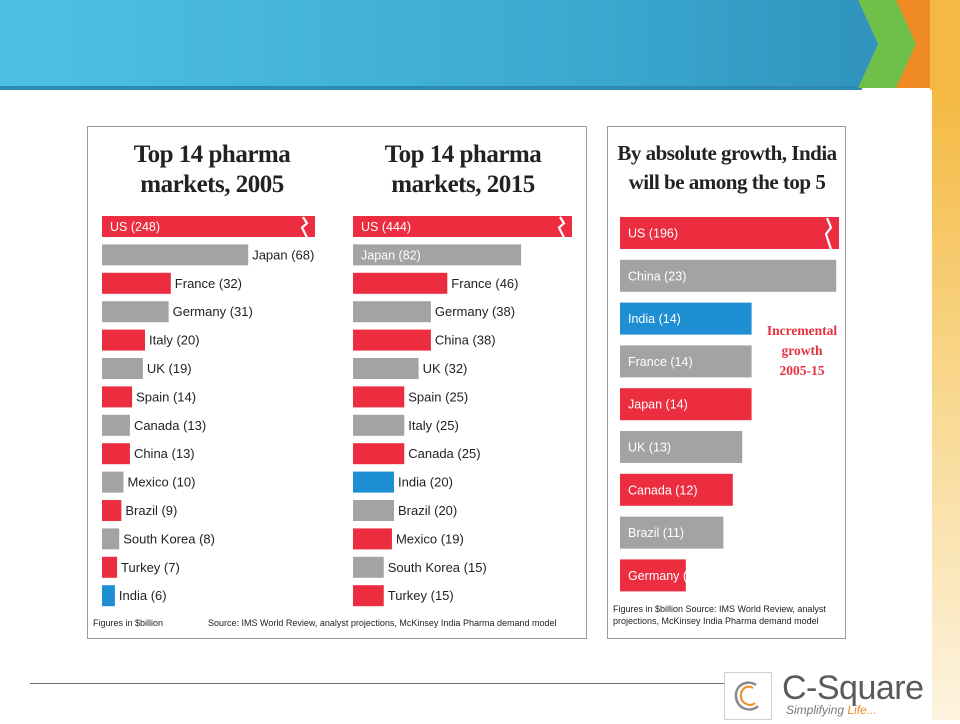 This screenshot has width=960, height=724. Describe the element at coordinates (727, 153) in the screenshot. I see `chart-title-growth-line-1: By absolute growth, India` at that location.